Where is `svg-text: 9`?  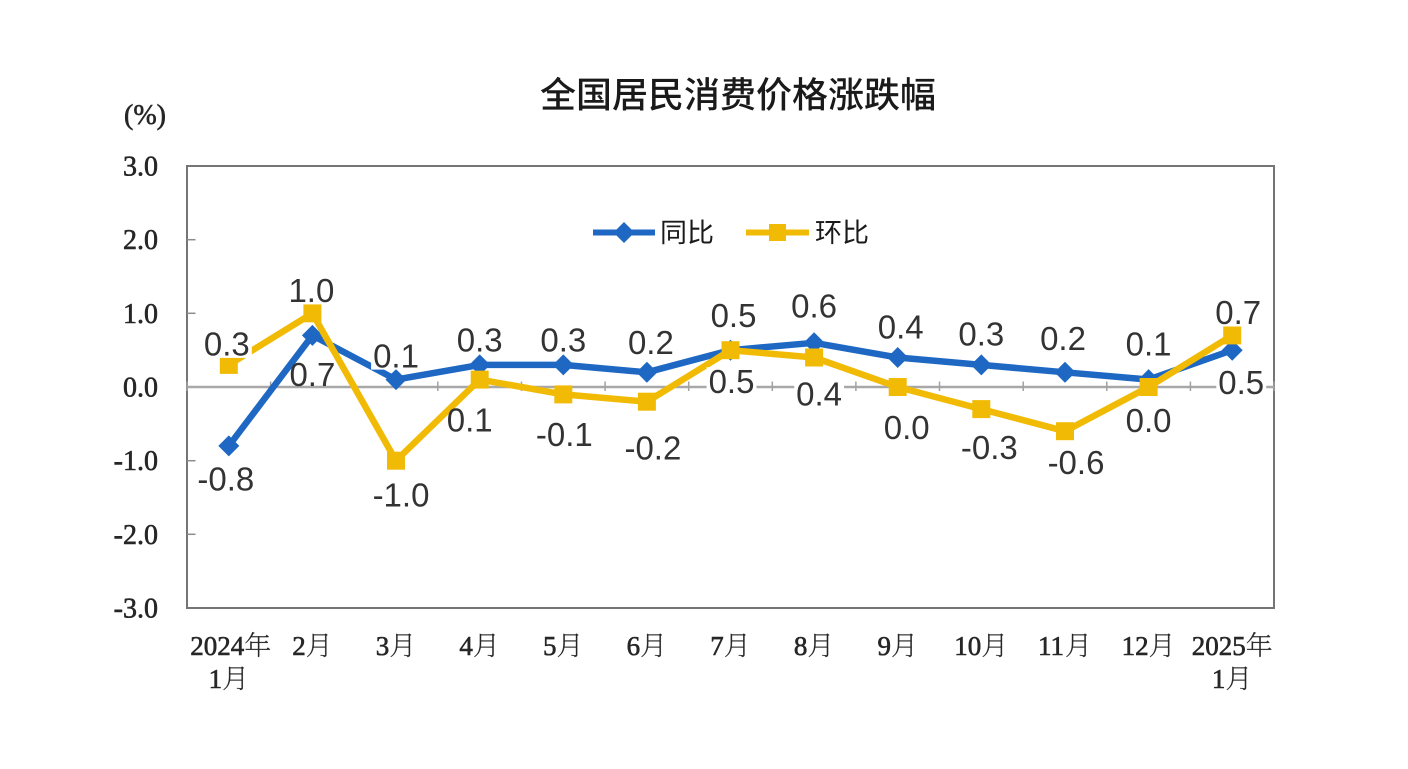
svg-text: 9 is located at coordinates (885, 646).